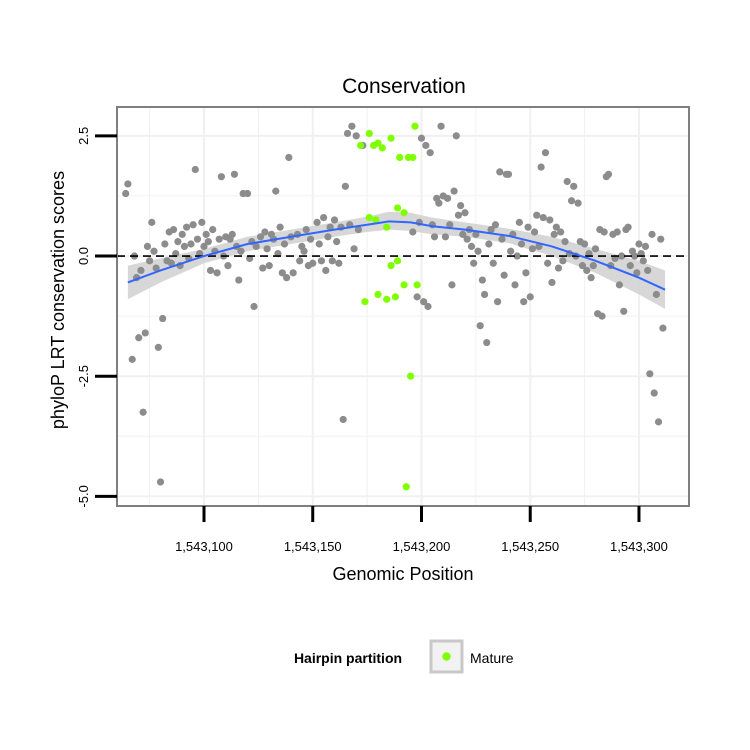  I want to click on y-tick-label: 0.0, so click(83, 256).